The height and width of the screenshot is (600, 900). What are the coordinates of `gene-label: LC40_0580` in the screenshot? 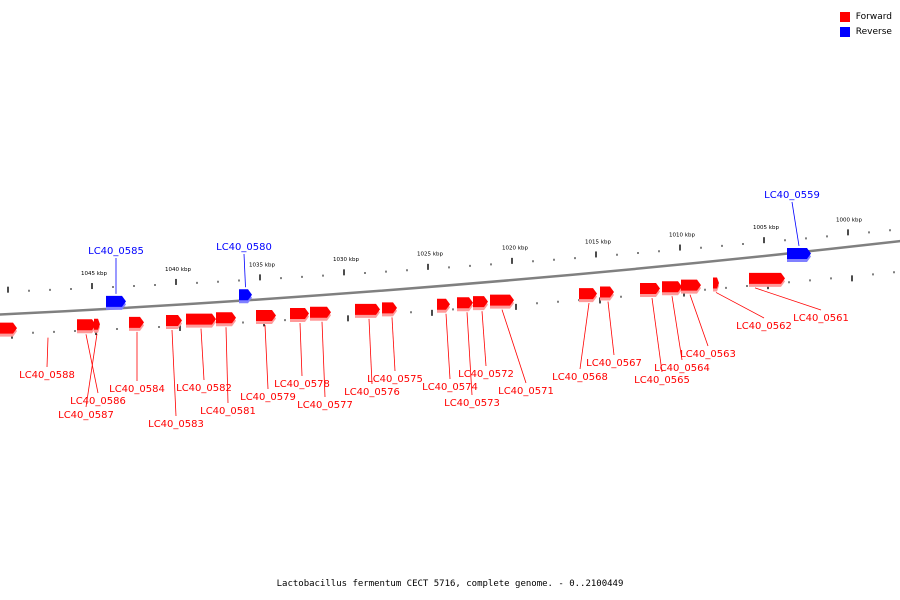 It's located at (244, 247).